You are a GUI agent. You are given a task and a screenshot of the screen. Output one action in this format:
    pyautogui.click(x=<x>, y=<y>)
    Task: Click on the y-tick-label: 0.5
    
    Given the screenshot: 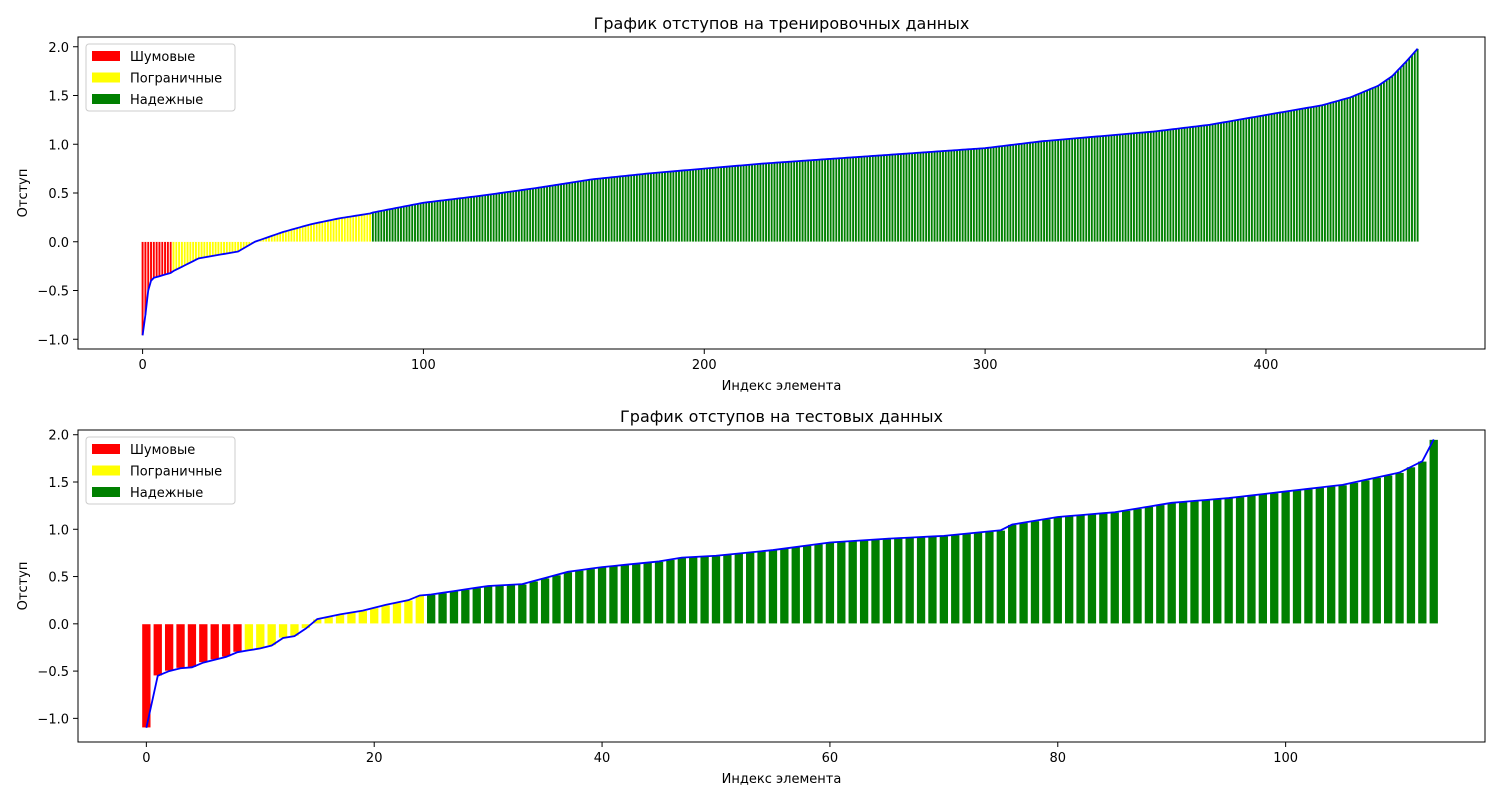 What is the action you would take?
    pyautogui.click(x=58, y=194)
    